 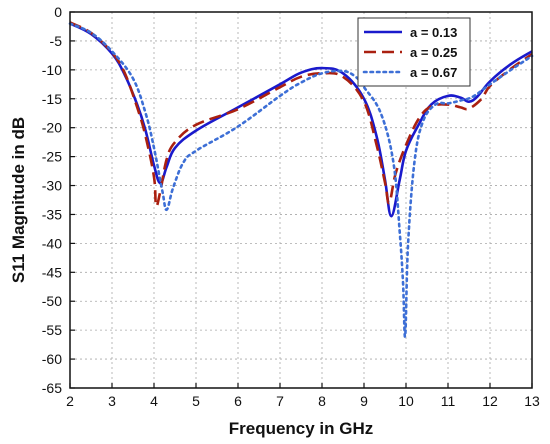 What do you see at coordinates (52, 186) in the screenshot?
I see `y-tick-label: -30` at bounding box center [52, 186].